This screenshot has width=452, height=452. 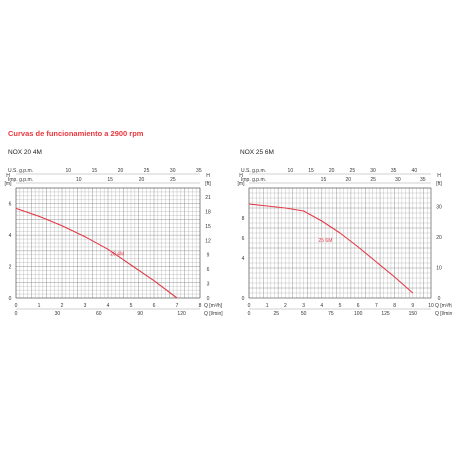 I want to click on m3h-tick-label: 9, so click(x=412, y=306).